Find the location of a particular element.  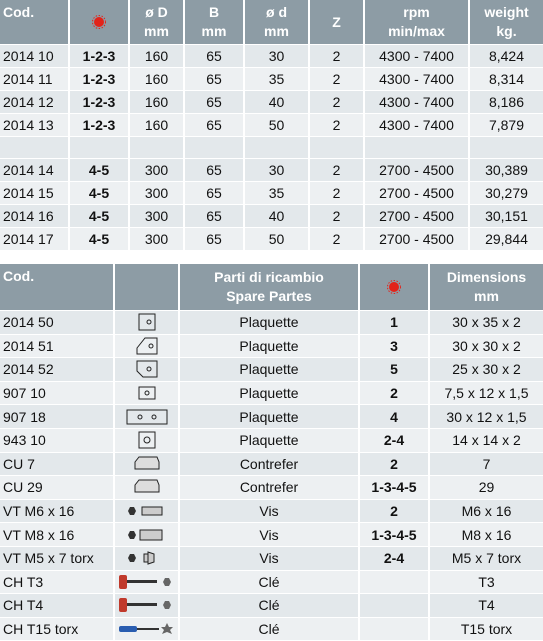

data-row: 907 10 Plaquette 2 7,5 x 12 x 1,5 is located at coordinates (271, 393).